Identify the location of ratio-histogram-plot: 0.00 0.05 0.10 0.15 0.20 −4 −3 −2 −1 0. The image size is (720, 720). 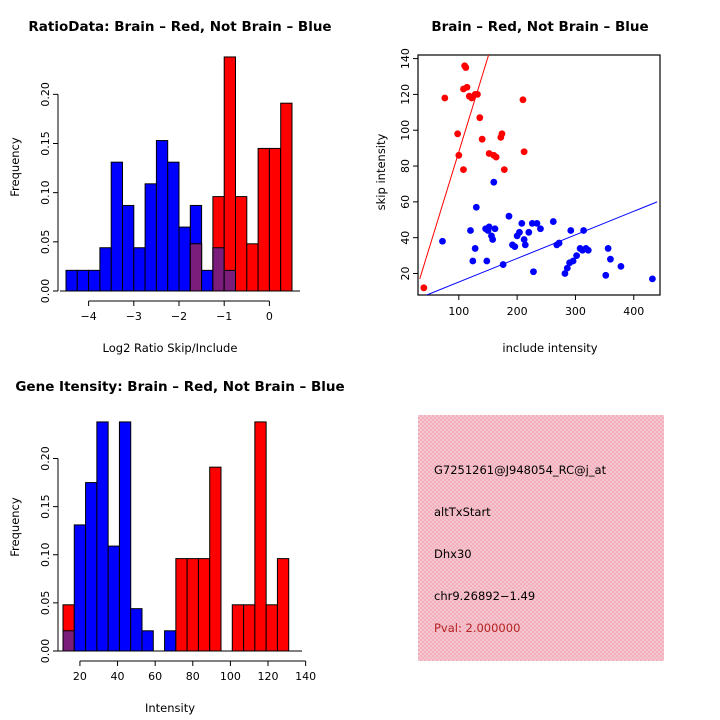
(169, 189).